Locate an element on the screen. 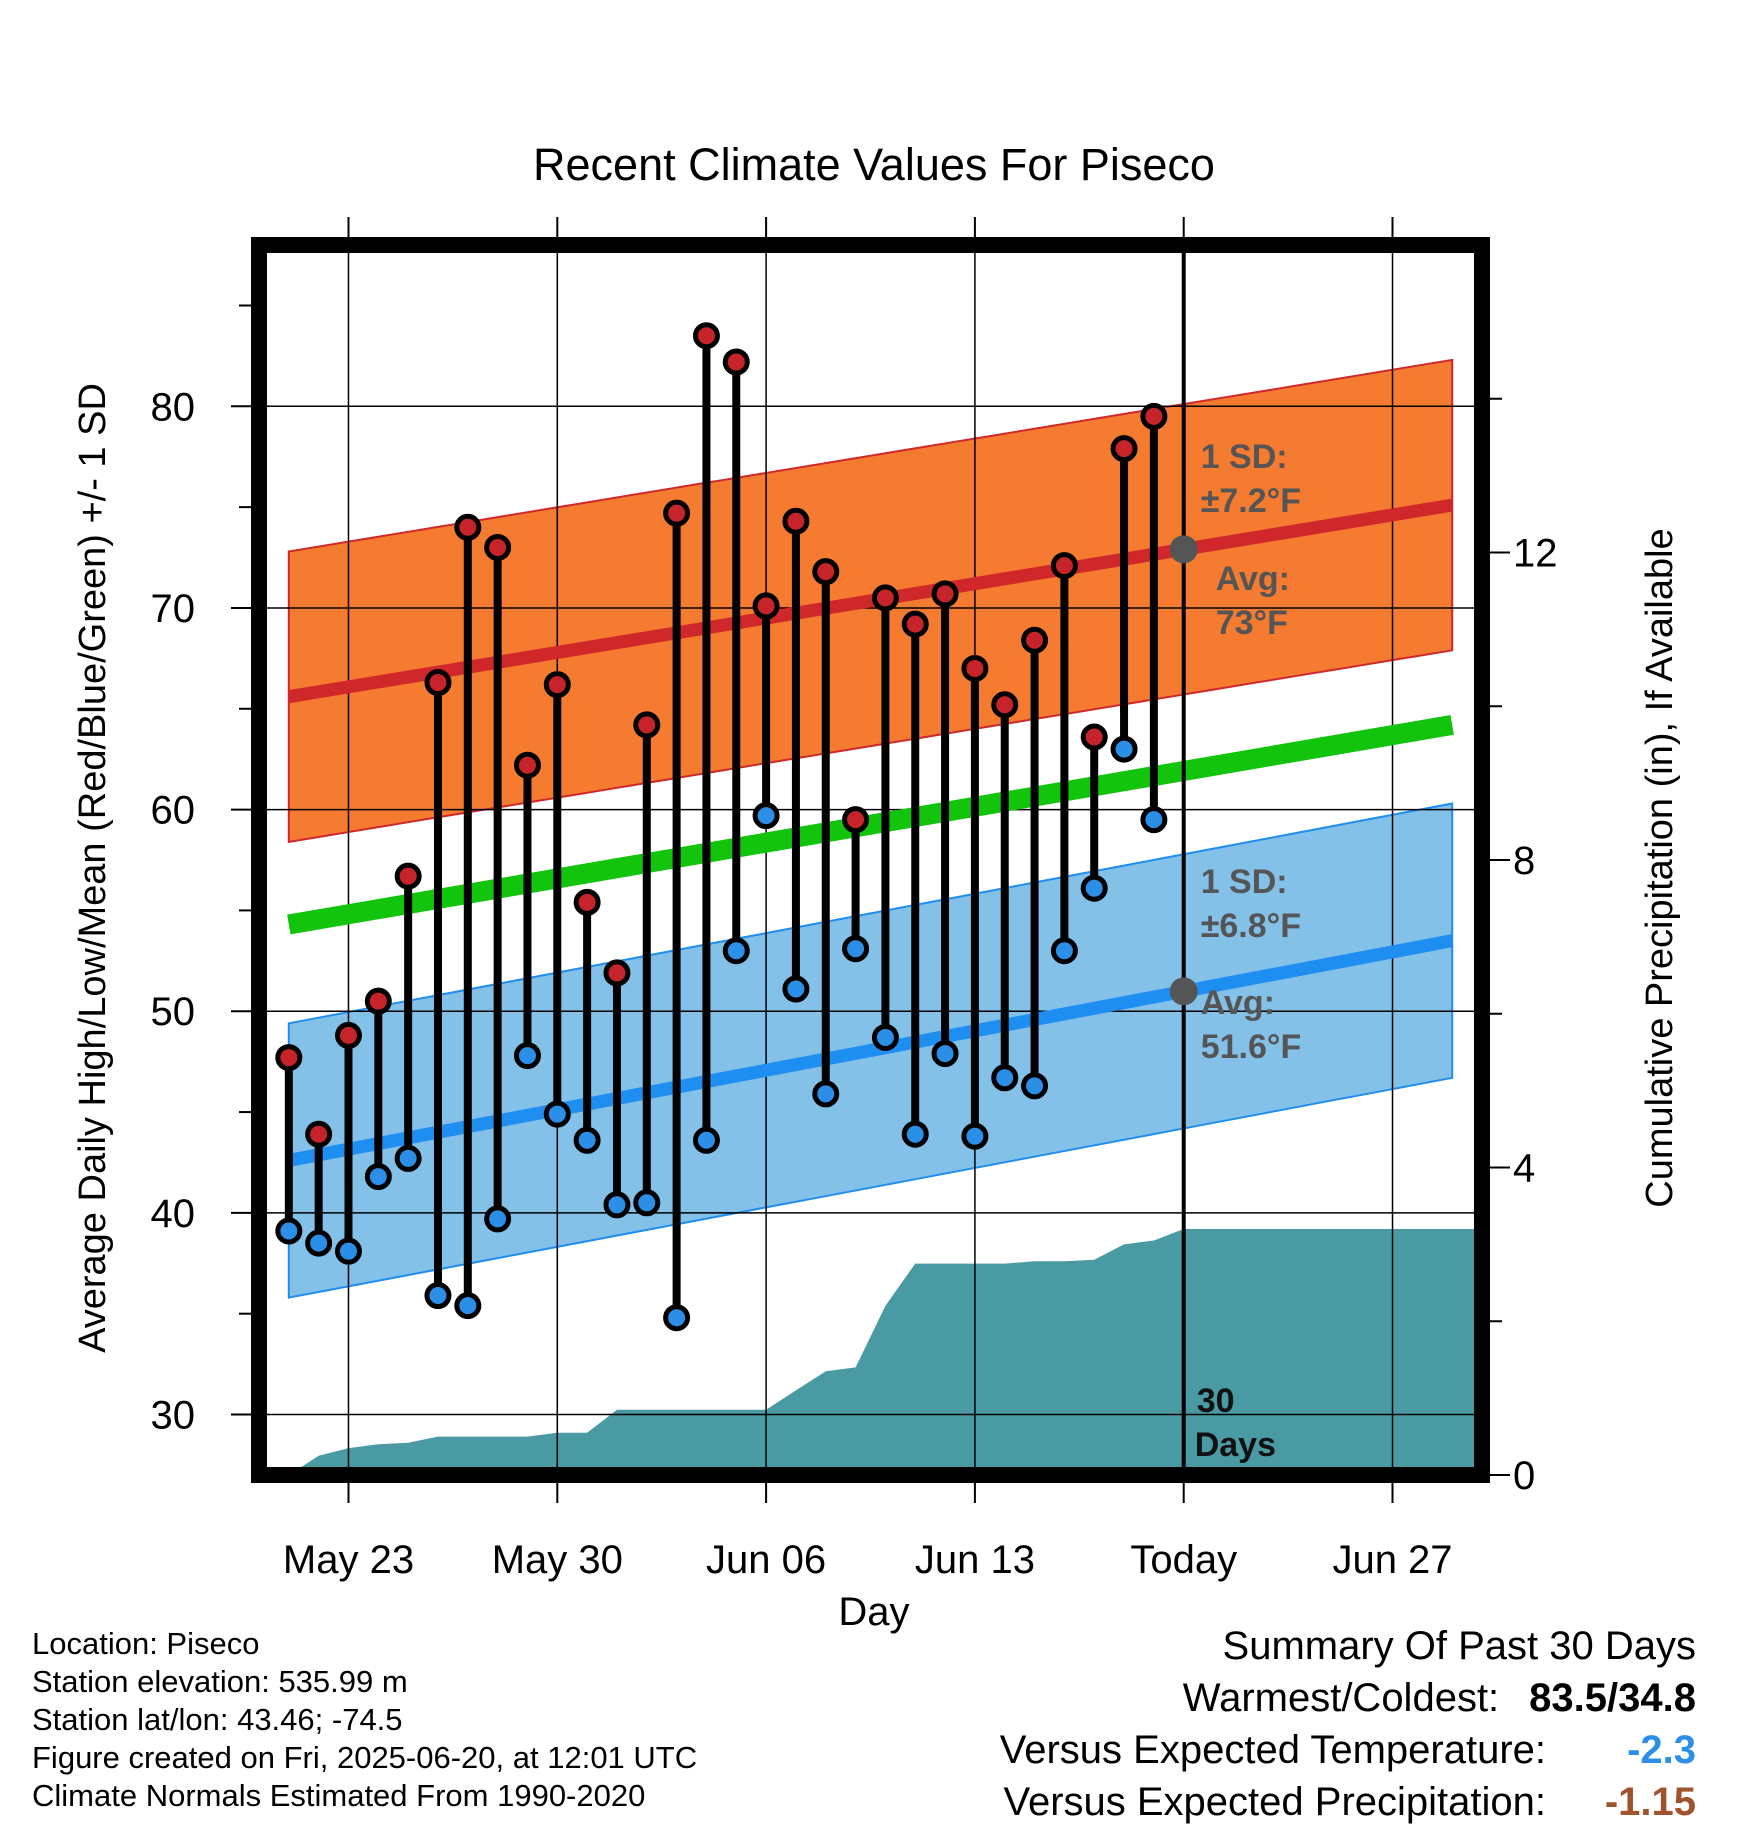  warm-cold-value: 83.5/34.8 is located at coordinates (1612, 1698).